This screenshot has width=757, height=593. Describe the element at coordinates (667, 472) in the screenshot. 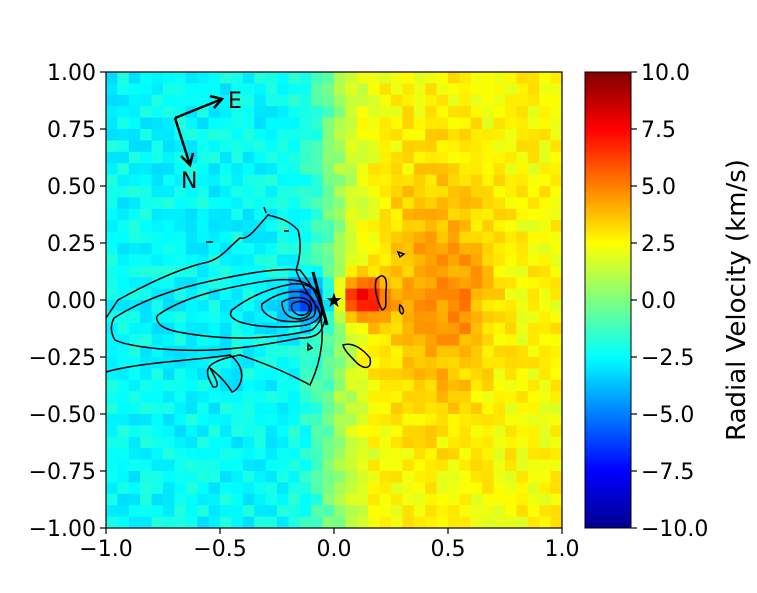

I see `colorbar-tick-label: −7.5` at that location.